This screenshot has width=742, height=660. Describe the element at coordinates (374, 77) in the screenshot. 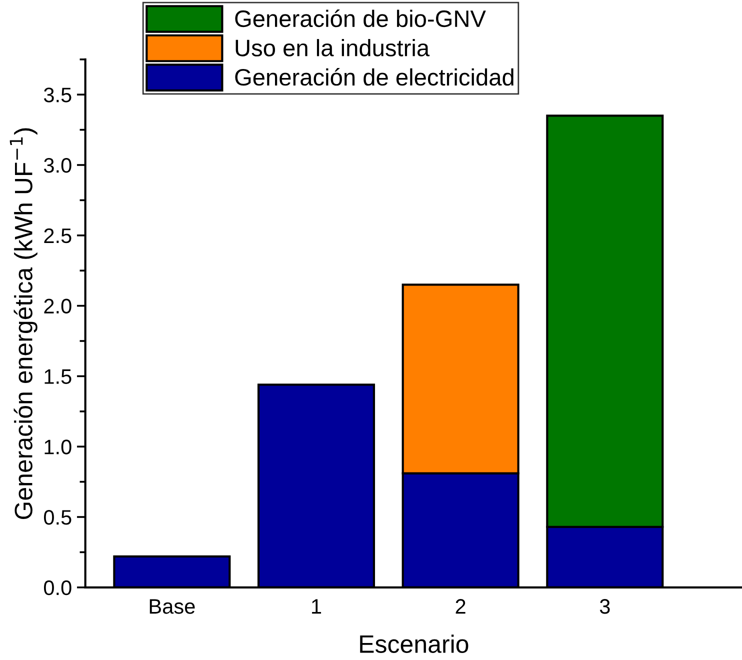

I see `legend-label: Generación de electricidad` at that location.